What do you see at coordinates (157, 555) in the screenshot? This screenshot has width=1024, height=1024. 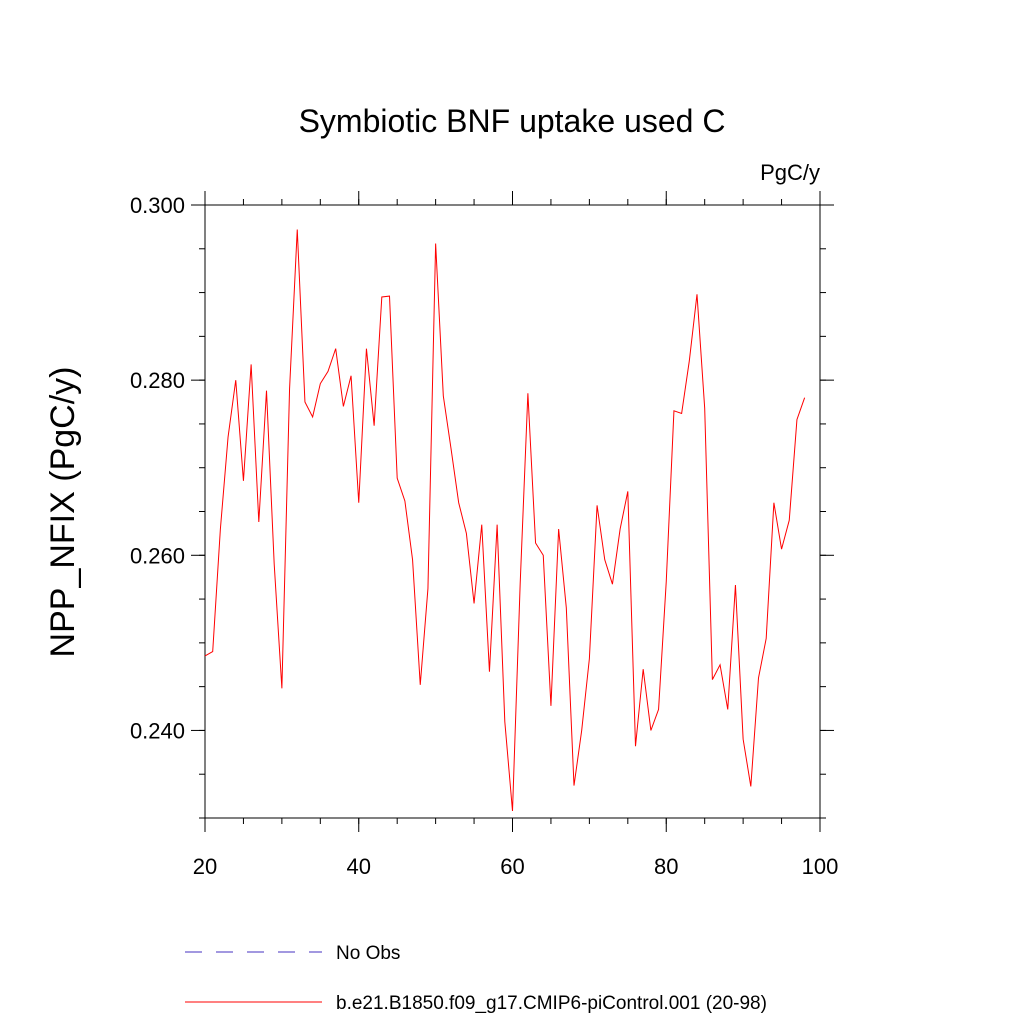 I see `y-tick-label: 0.260` at bounding box center [157, 555].